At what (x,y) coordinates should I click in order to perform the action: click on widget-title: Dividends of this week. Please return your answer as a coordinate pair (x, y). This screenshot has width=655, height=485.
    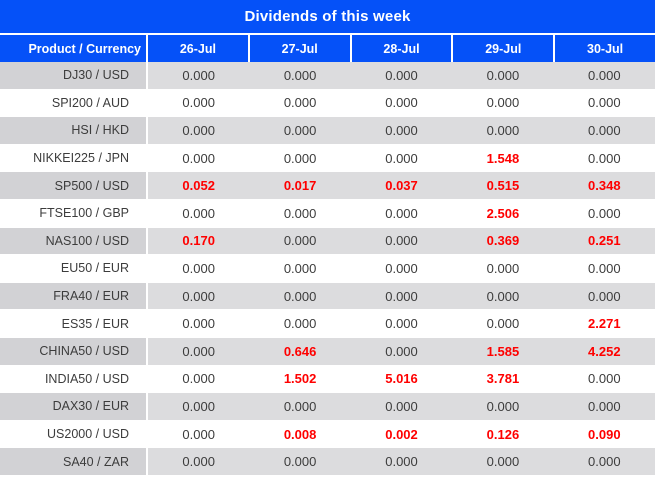
    Looking at the image, I should click on (327, 16).